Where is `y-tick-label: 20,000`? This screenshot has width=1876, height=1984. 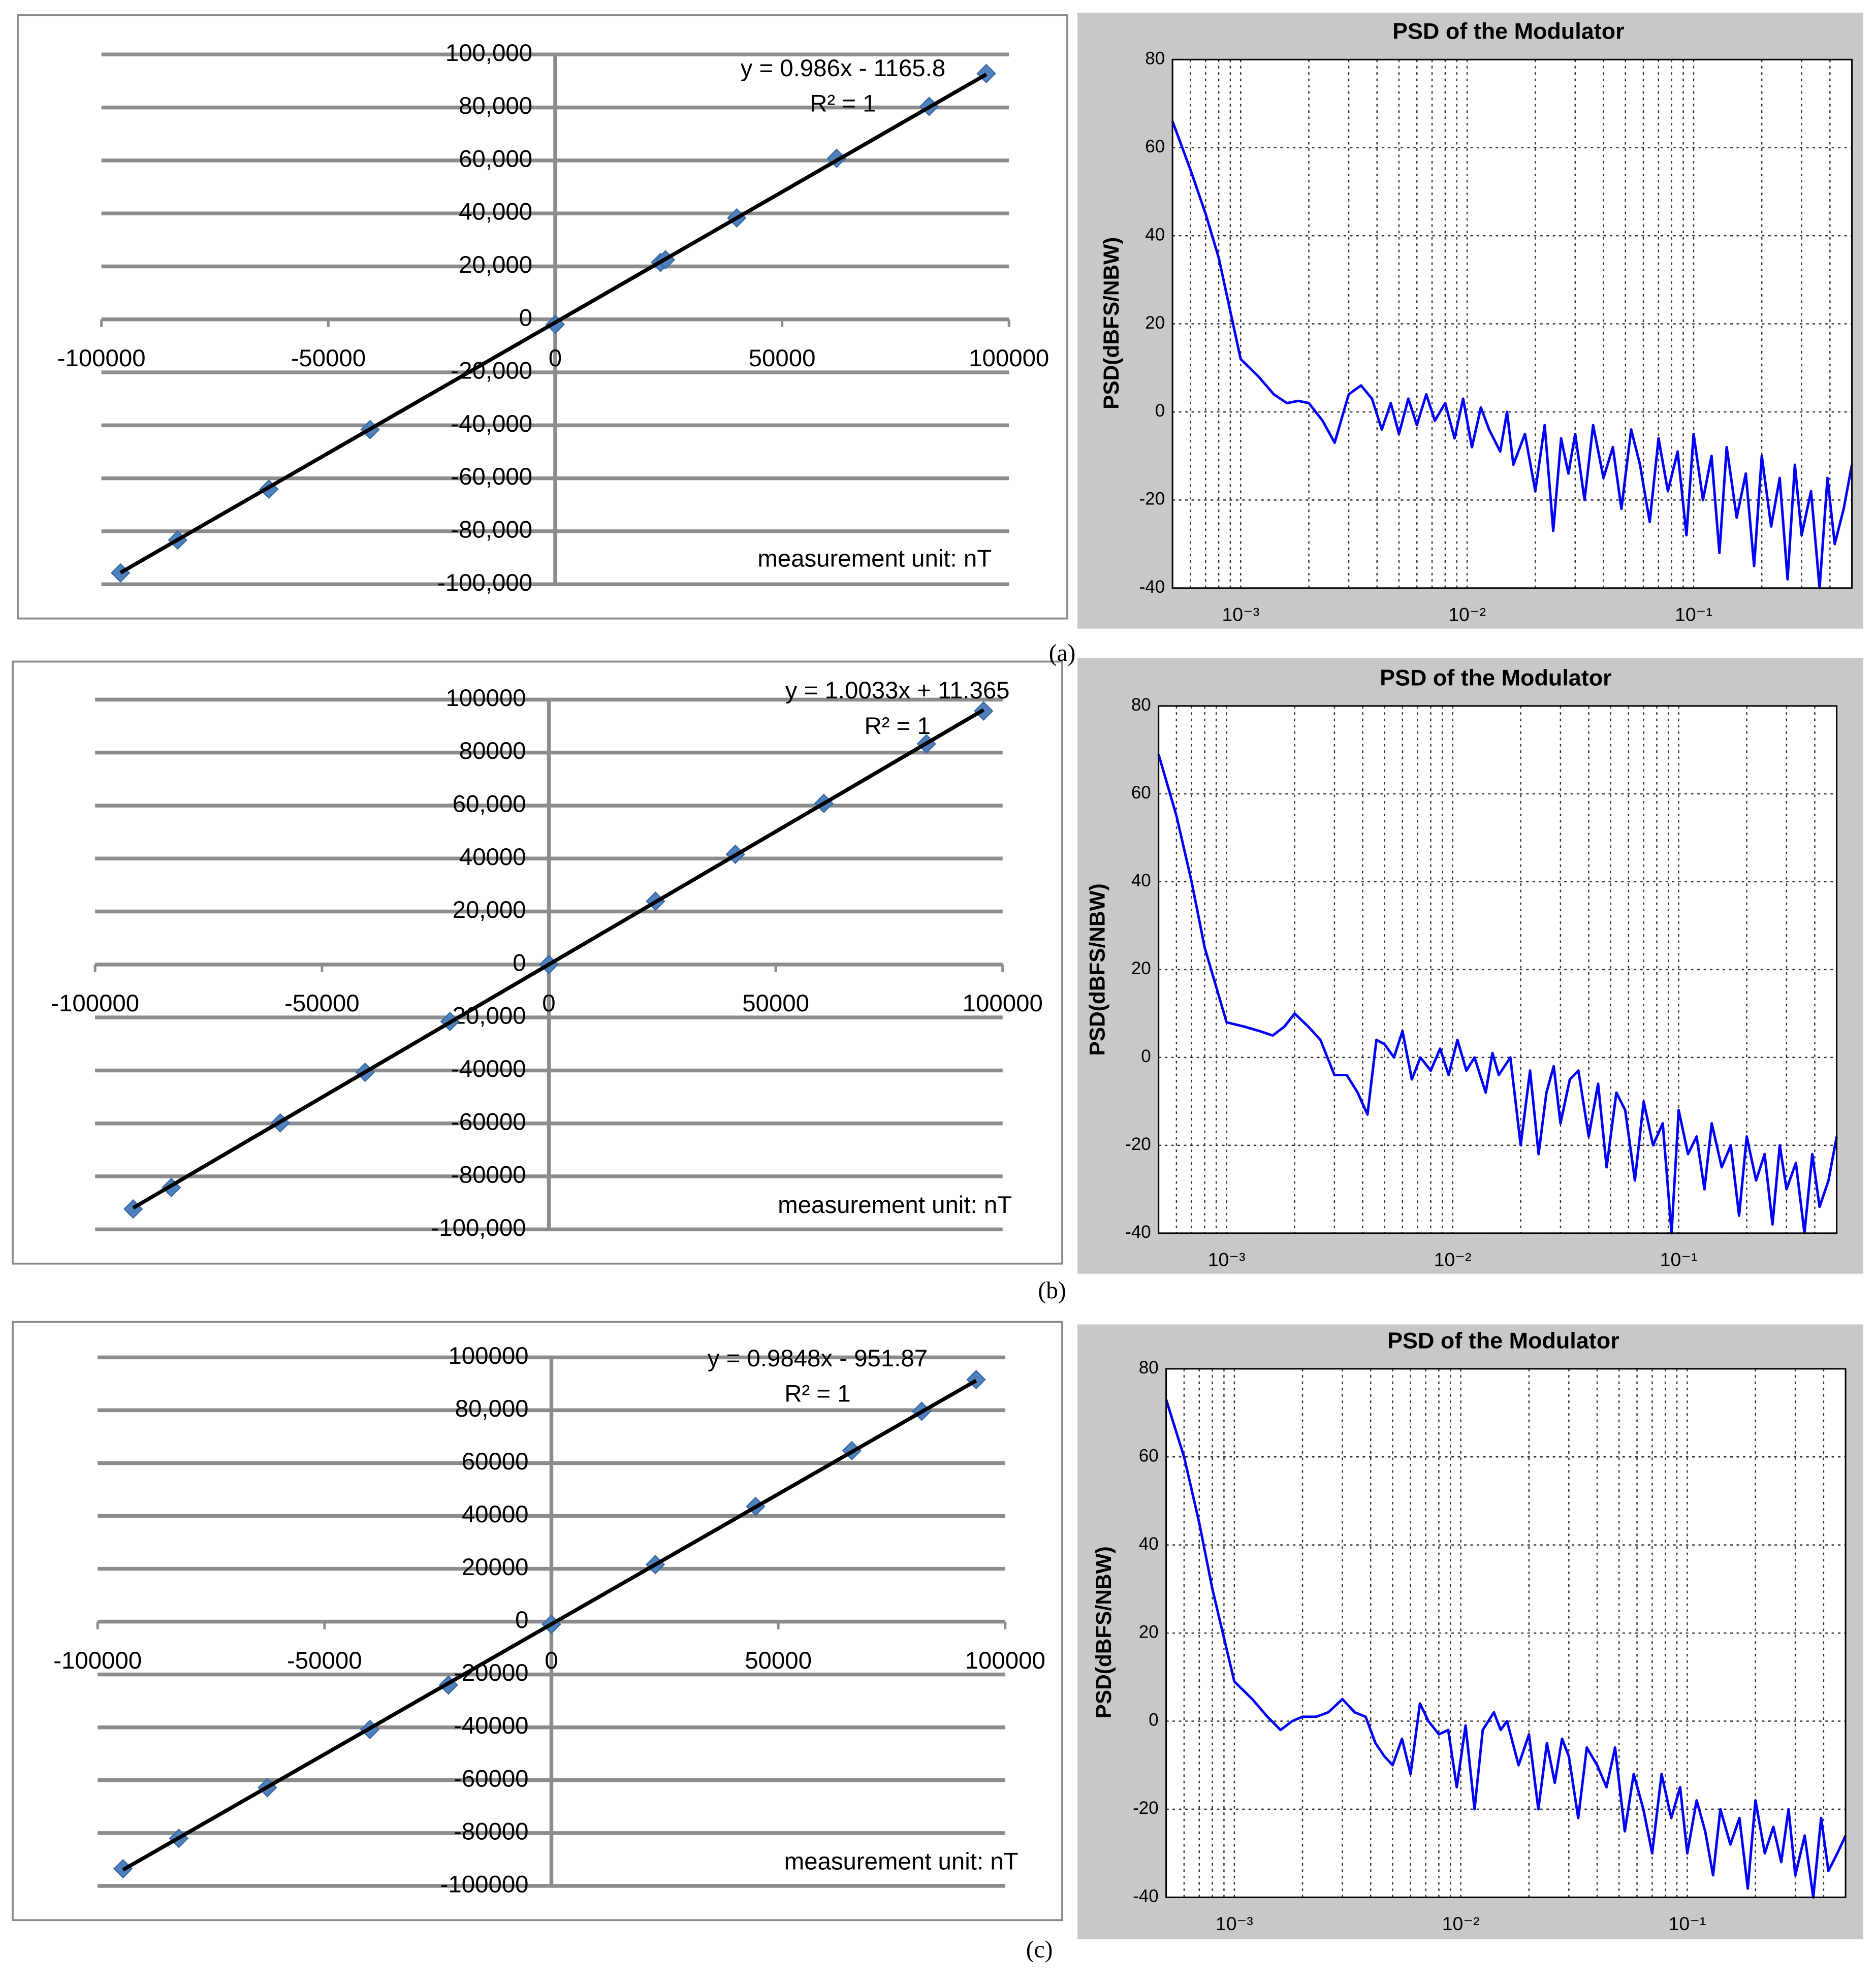 y-tick-label: 20,000 is located at coordinates (489, 910).